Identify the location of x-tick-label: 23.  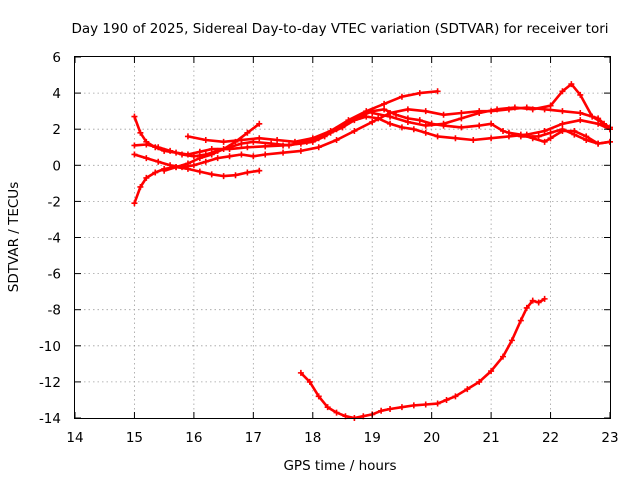
(609, 438).